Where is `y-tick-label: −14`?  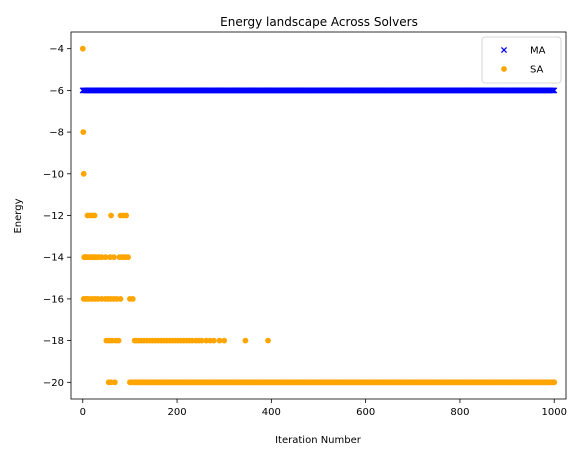
y-tick-label: −14 is located at coordinates (53, 258).